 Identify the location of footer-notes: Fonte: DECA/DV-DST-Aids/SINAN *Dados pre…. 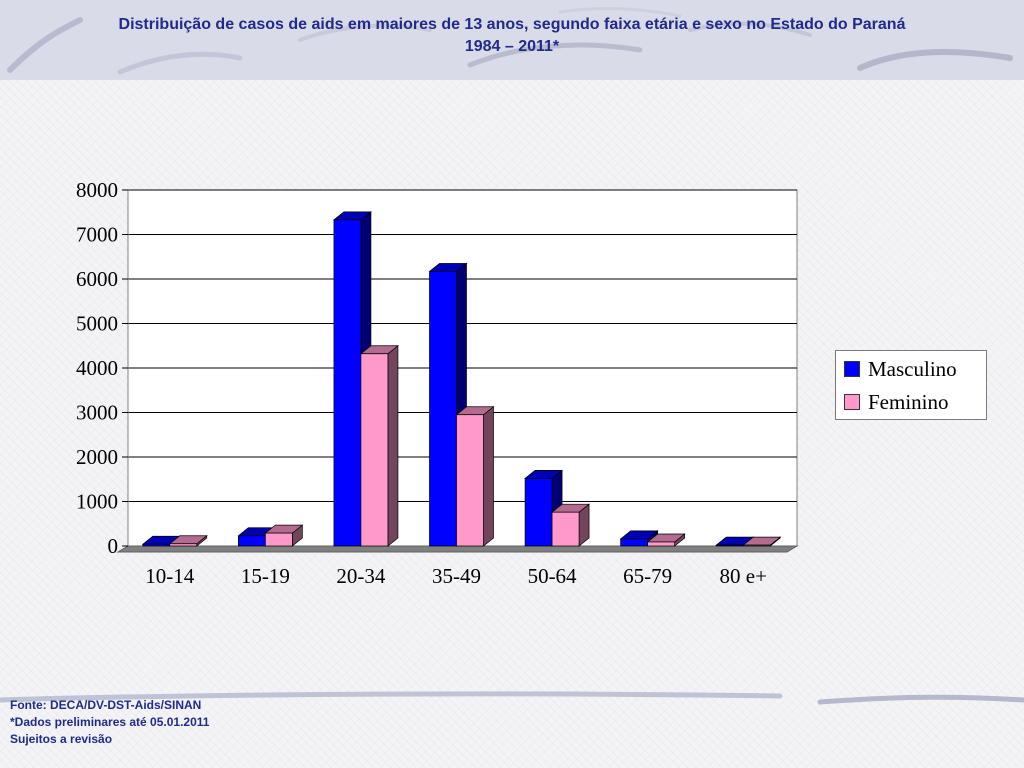
(109, 722).